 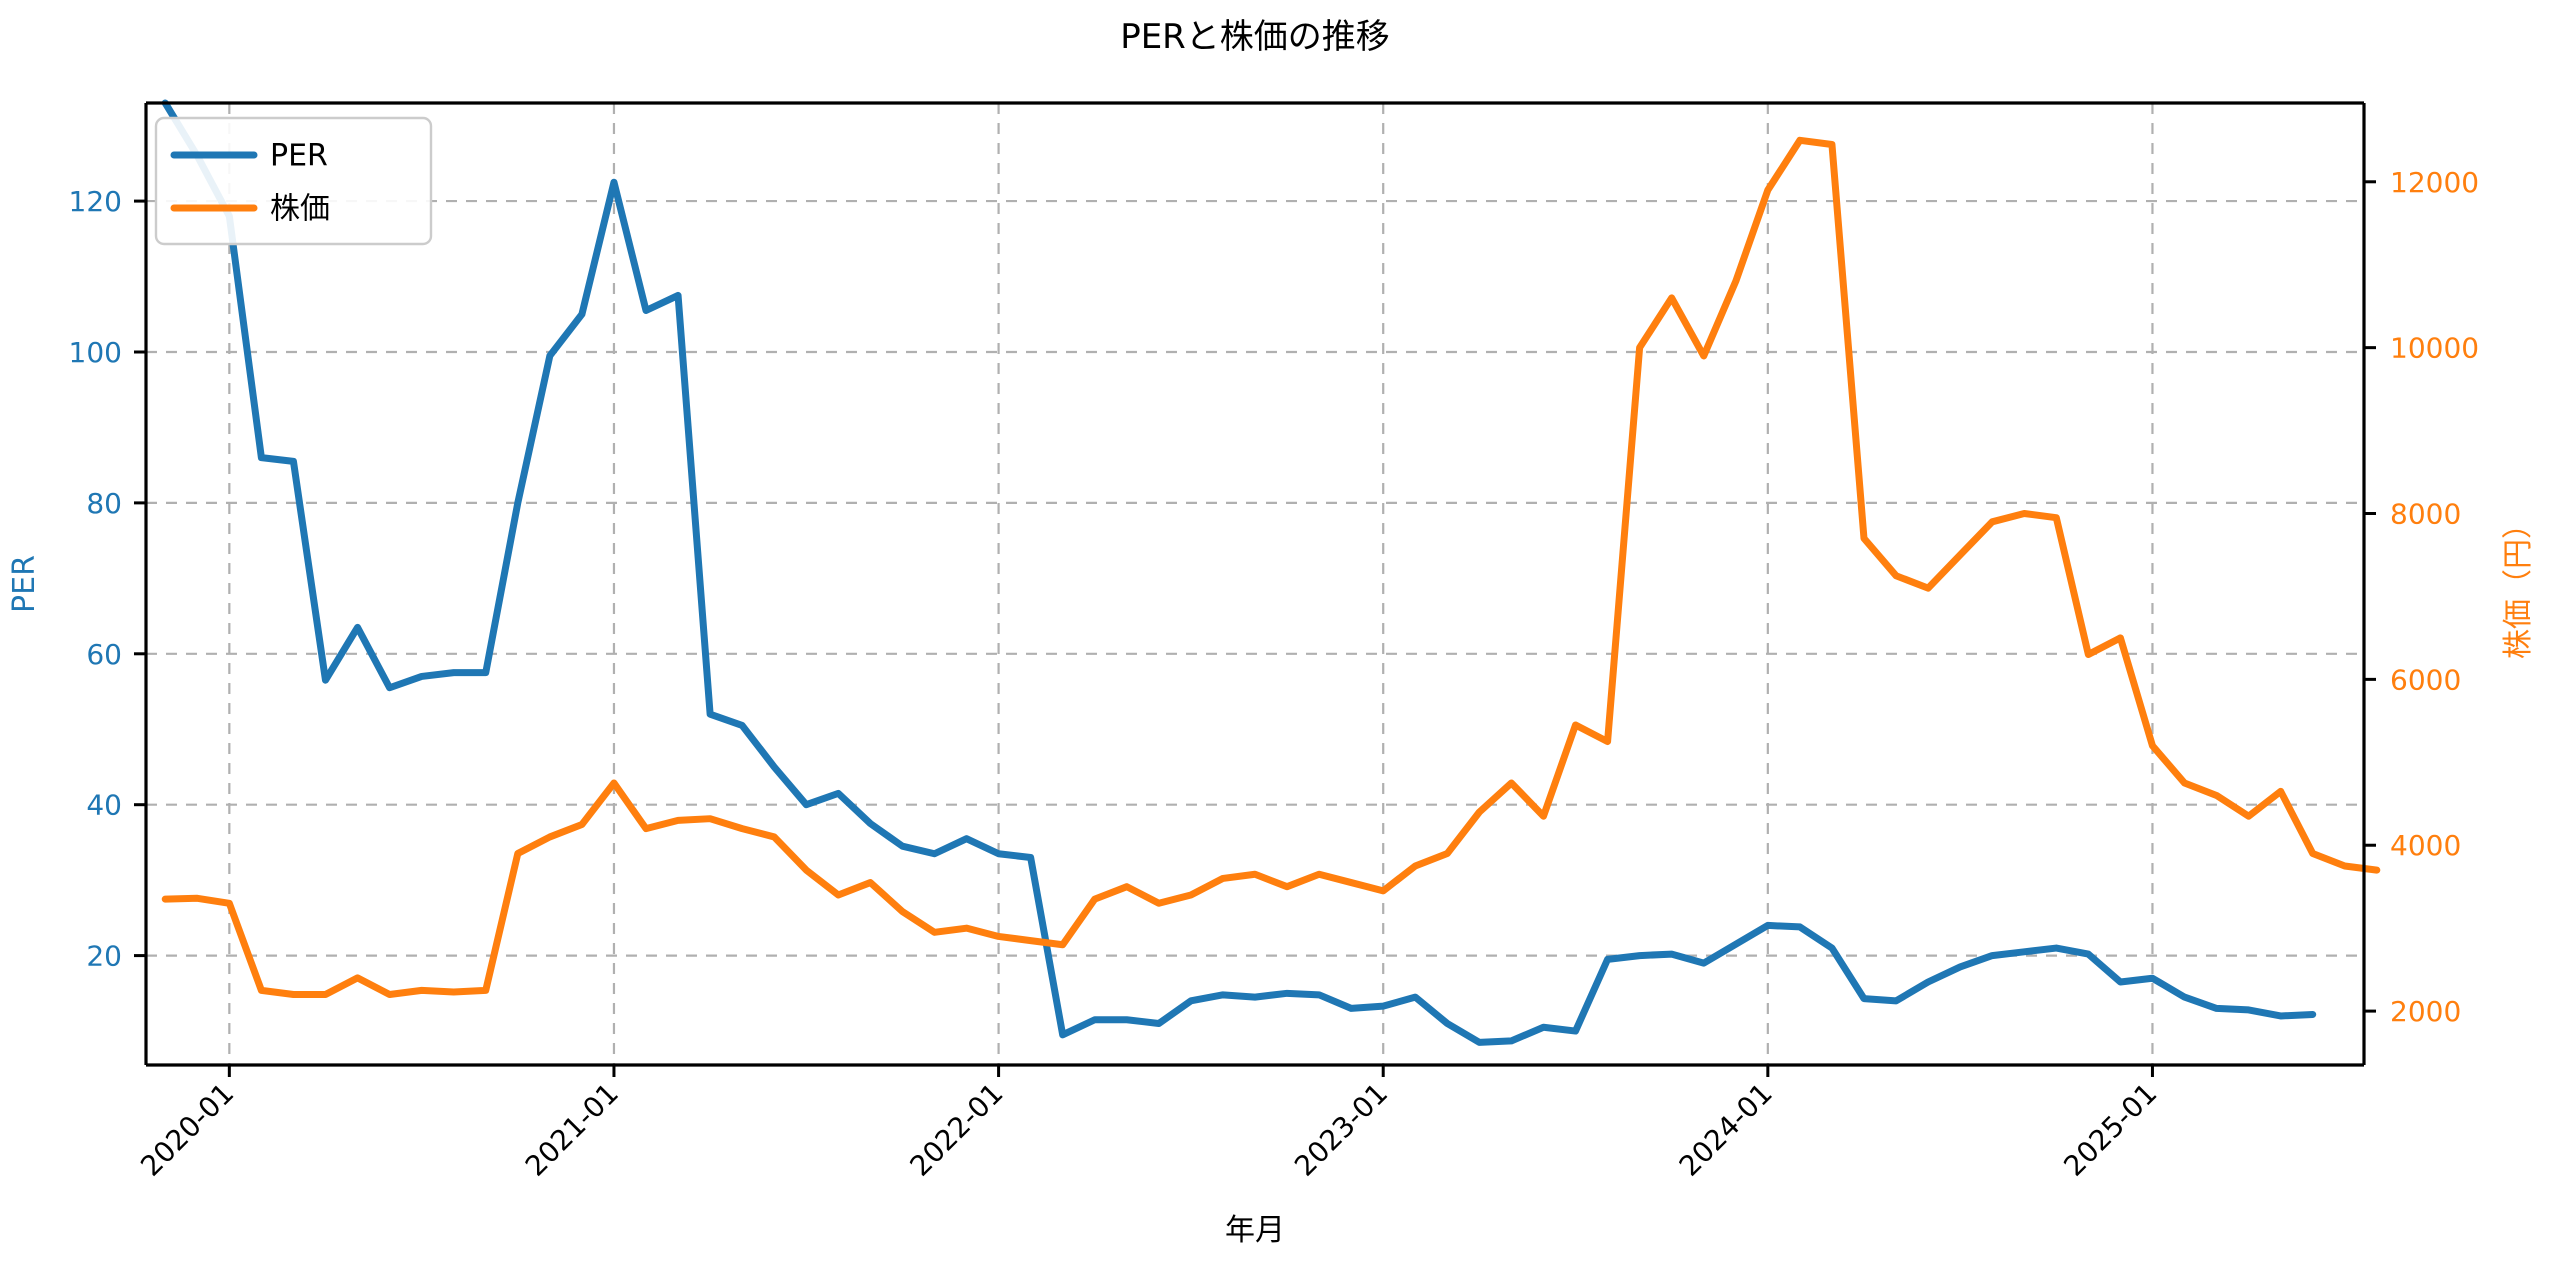 What do you see at coordinates (104, 805) in the screenshot?
I see `y-left-tick-label: 40` at bounding box center [104, 805].